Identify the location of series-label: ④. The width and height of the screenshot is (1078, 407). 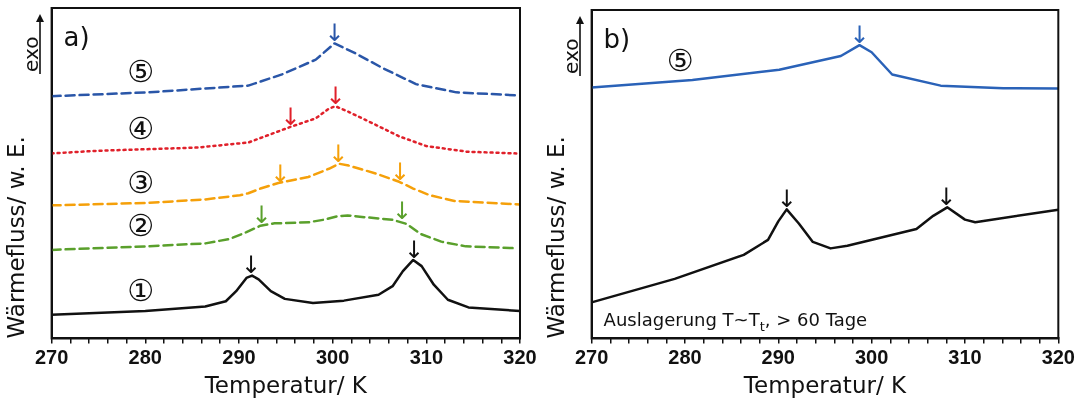
(141, 129).